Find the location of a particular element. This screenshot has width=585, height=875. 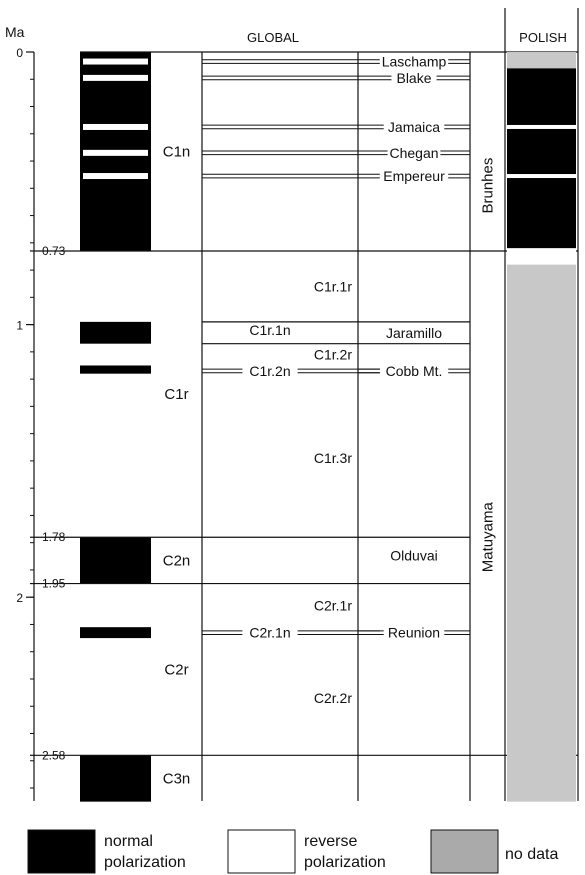

axis-tick-label: 2 is located at coordinates (19, 598).